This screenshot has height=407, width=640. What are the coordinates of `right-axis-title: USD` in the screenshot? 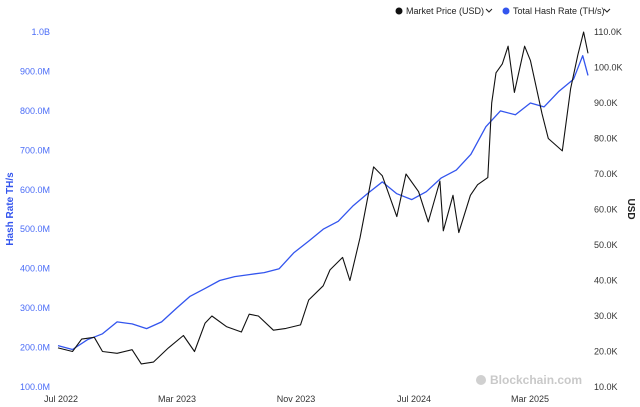 It's located at (630, 208).